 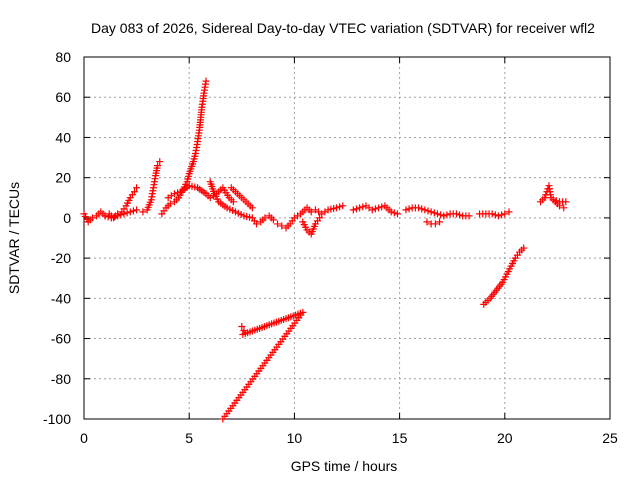 I want to click on y-tick-label: -80, so click(x=61, y=379).